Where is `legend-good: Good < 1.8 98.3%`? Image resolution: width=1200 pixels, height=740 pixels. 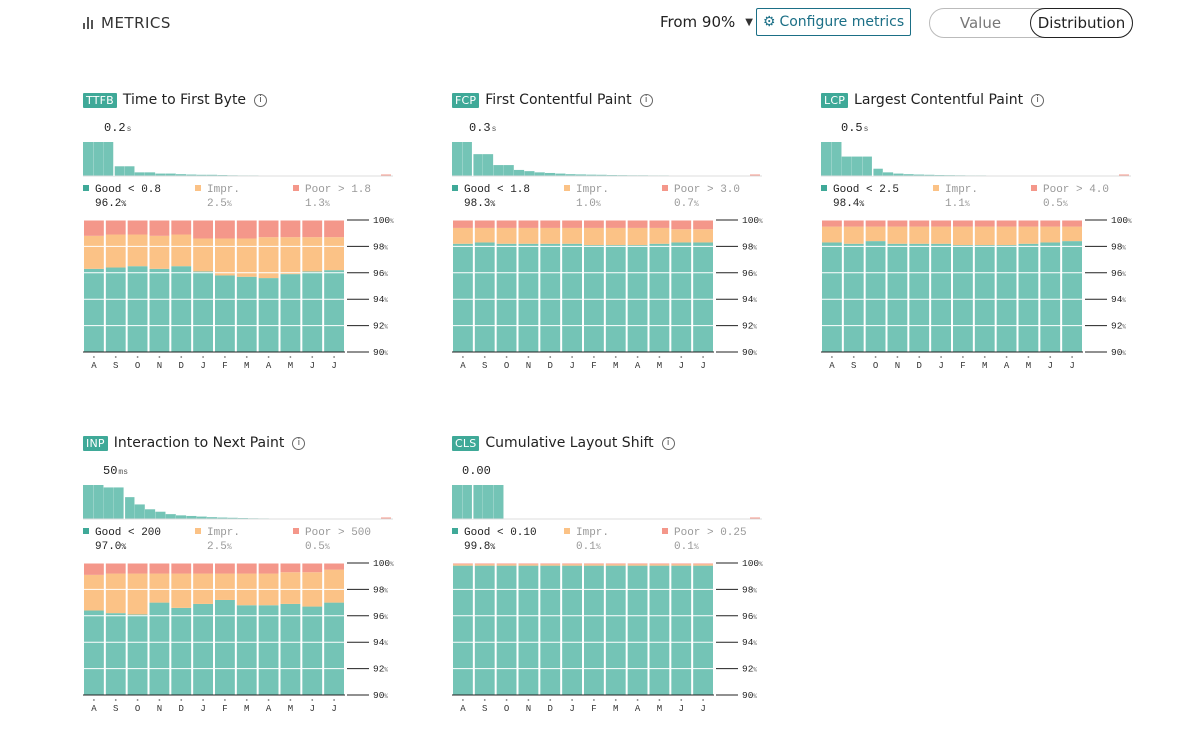 legend-good: Good < 1.8 98.3% is located at coordinates (491, 197).